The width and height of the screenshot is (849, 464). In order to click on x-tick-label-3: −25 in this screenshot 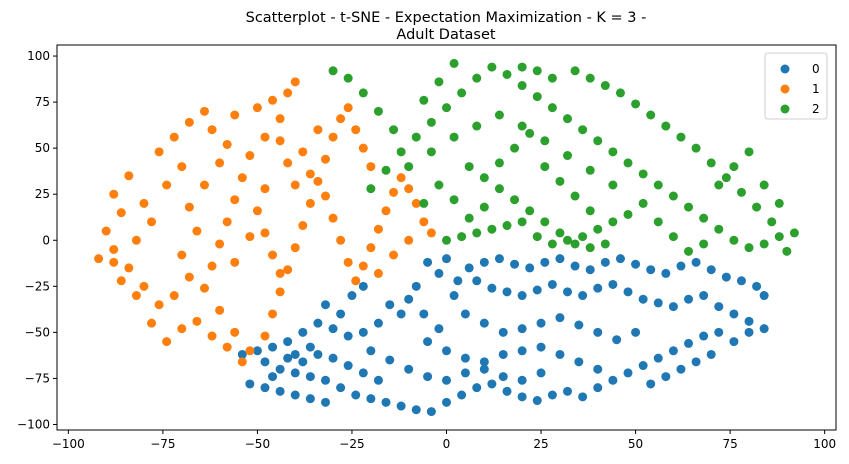, I will do `click(351, 444)`.